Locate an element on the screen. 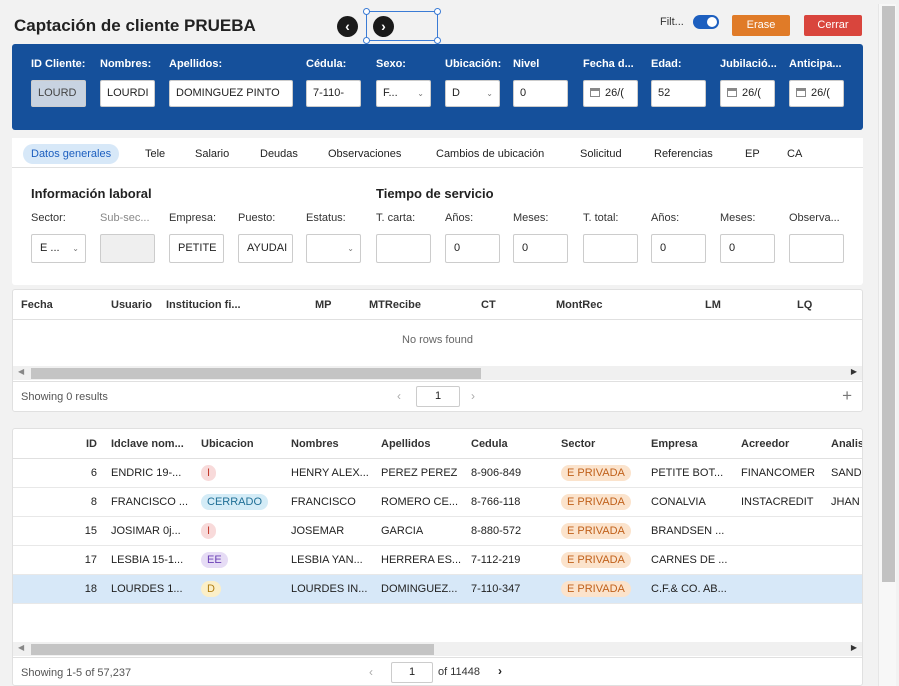 The width and height of the screenshot is (899, 686). fecha-field: 26/( is located at coordinates (610, 93).